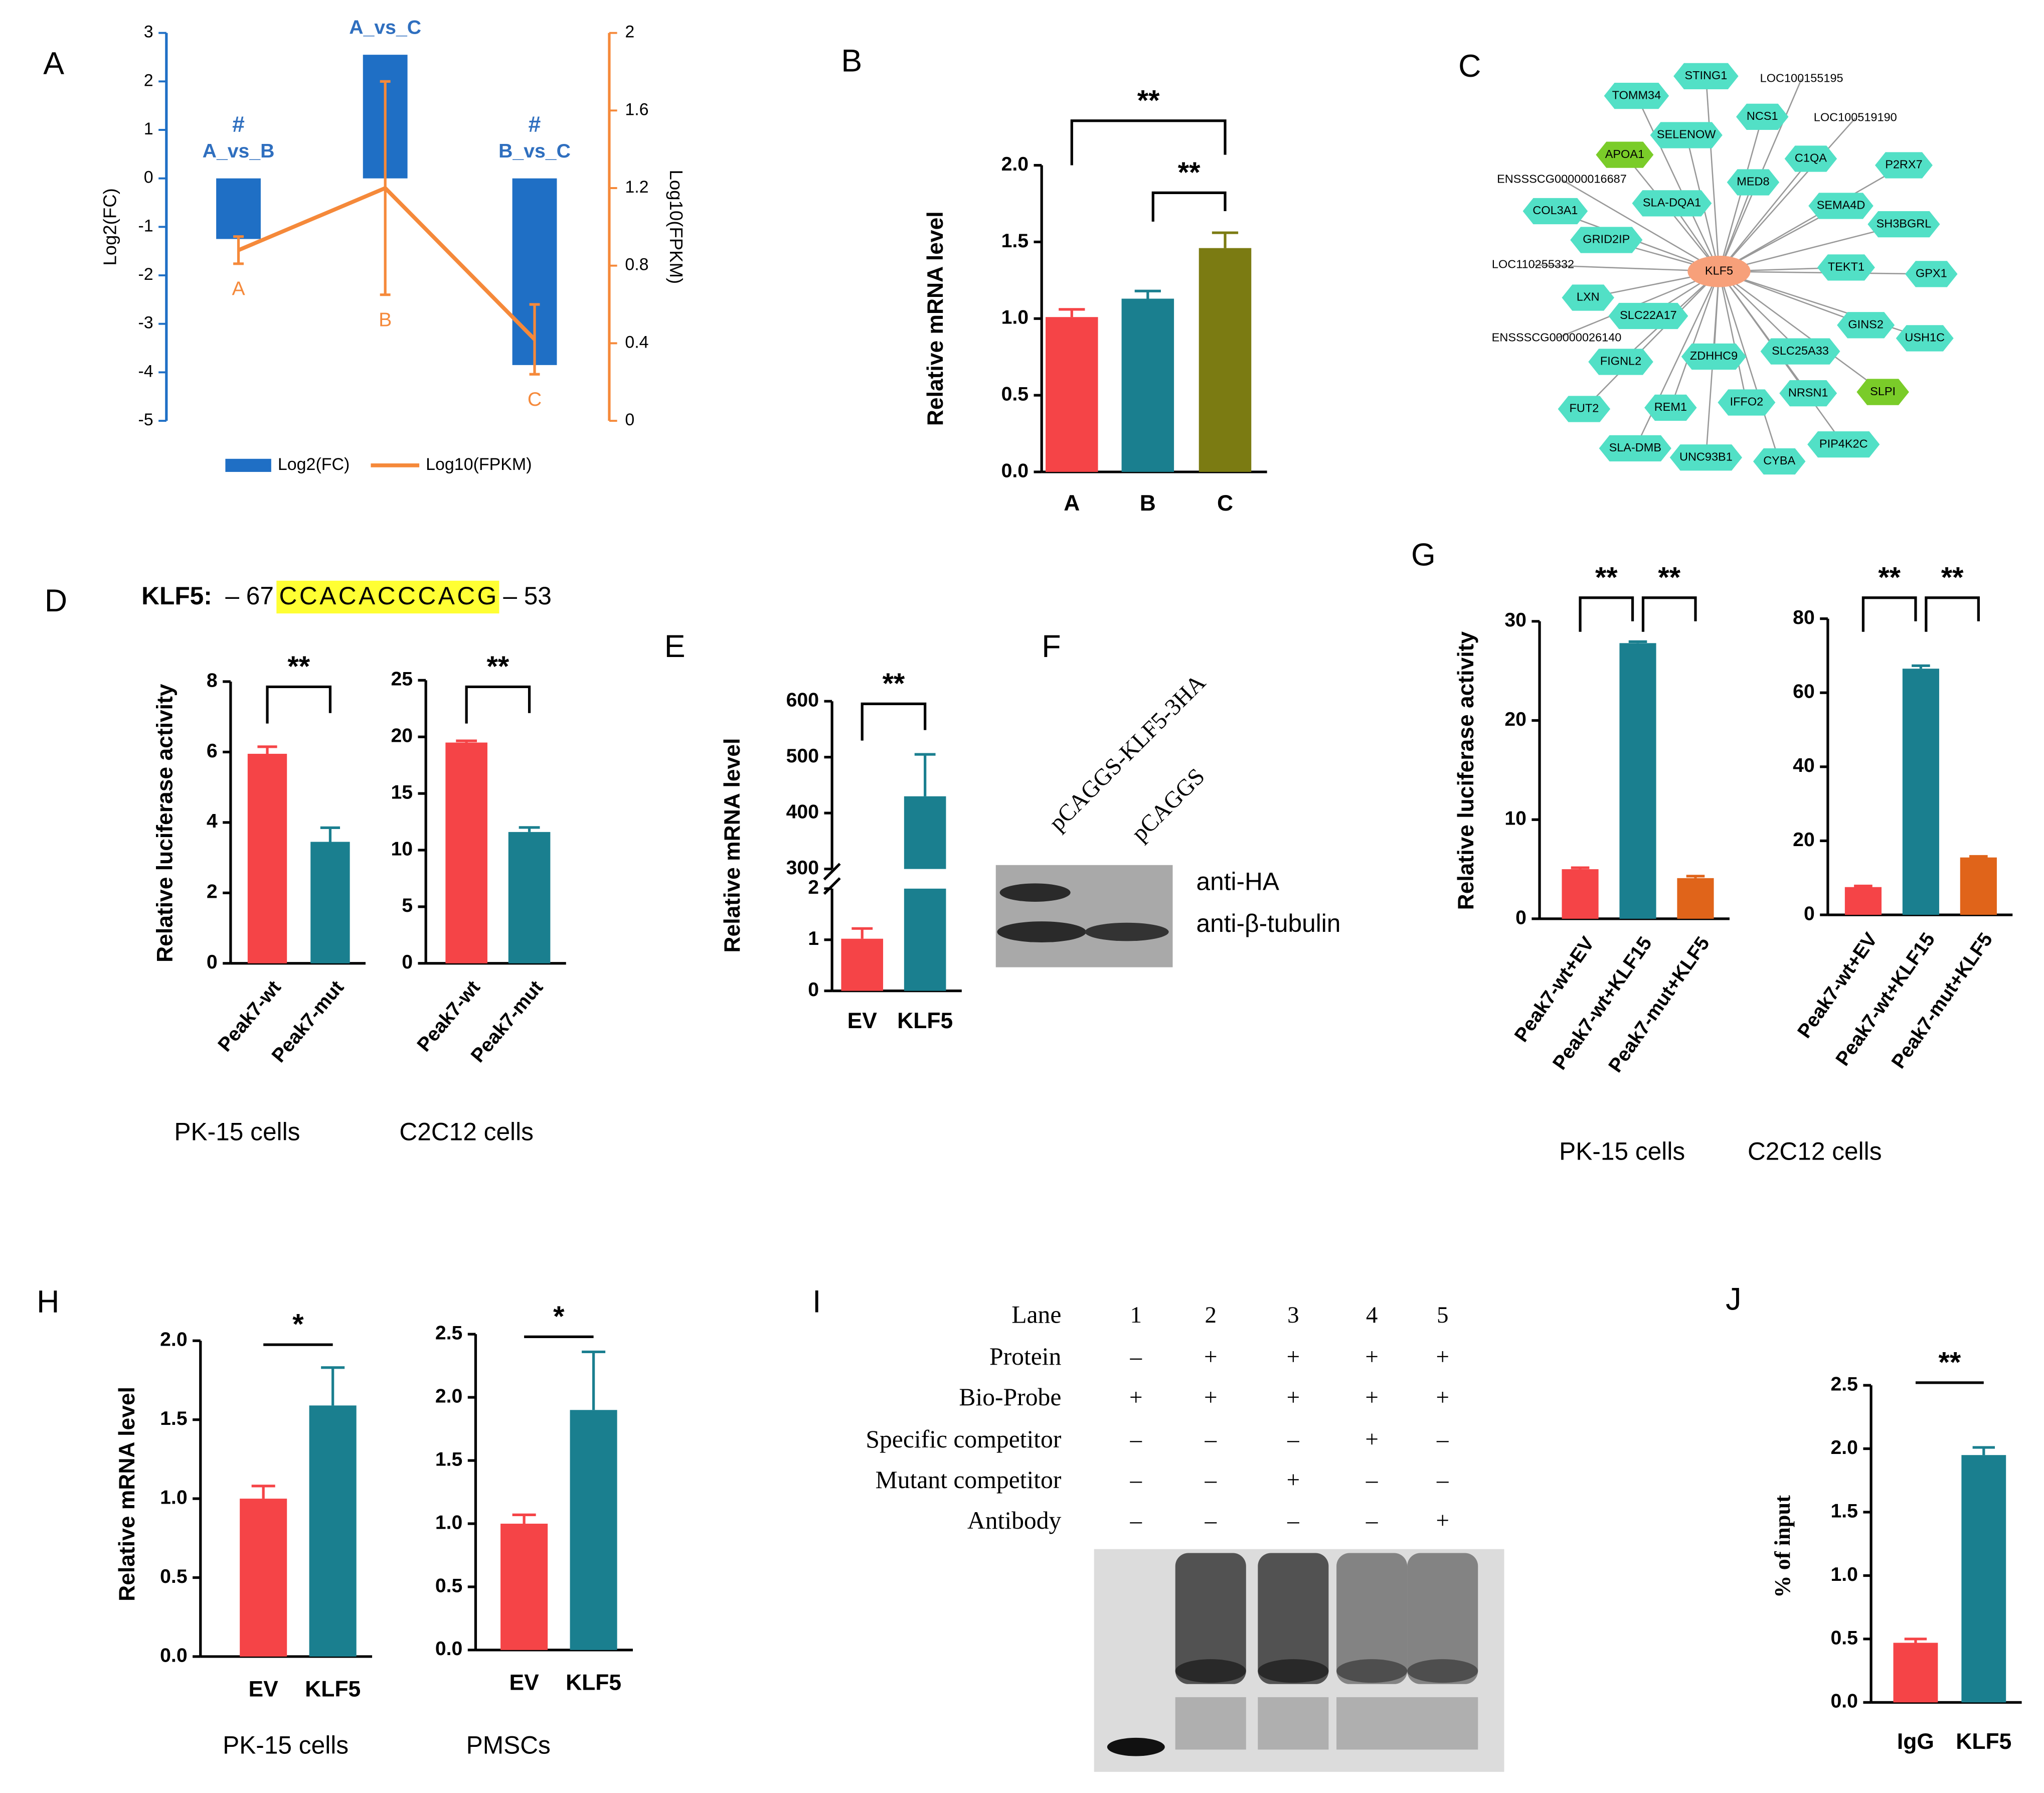  What do you see at coordinates (314, 464) in the screenshot?
I see `legend-label: Log2(FC)` at bounding box center [314, 464].